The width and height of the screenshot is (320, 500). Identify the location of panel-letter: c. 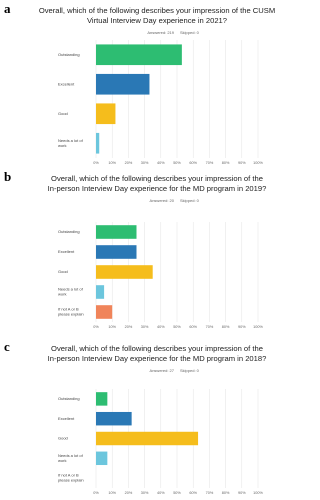
(7, 346).